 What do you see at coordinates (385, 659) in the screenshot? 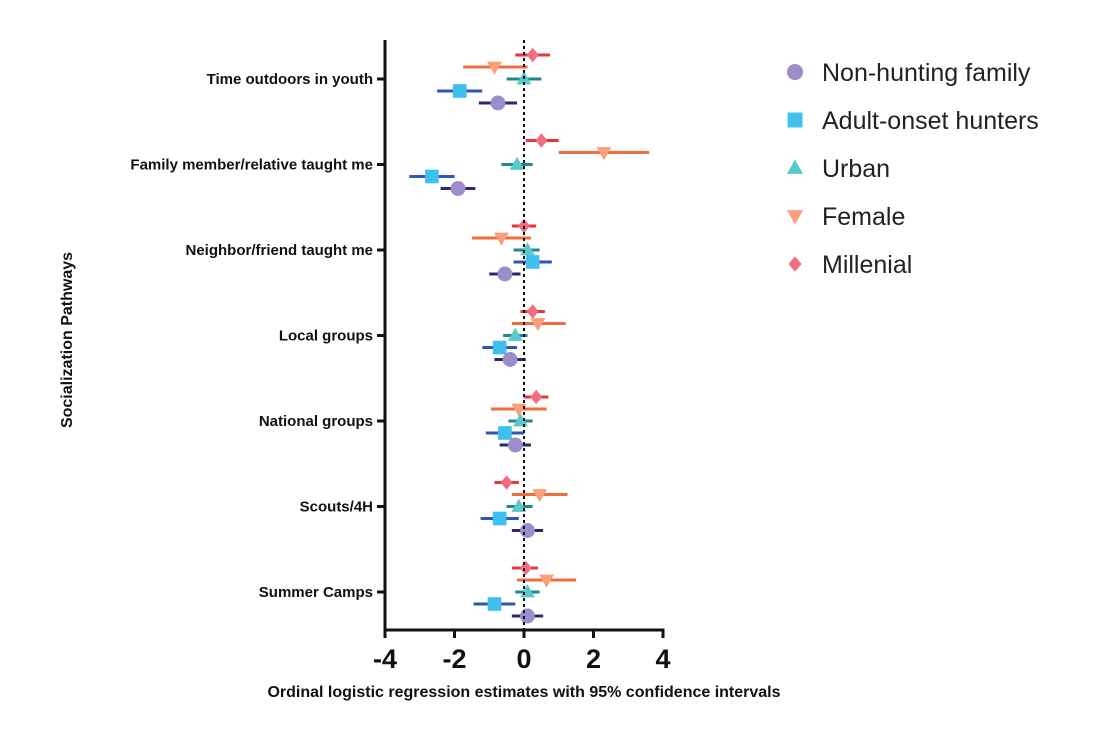
I see `x-tick-label: -4` at bounding box center [385, 659].